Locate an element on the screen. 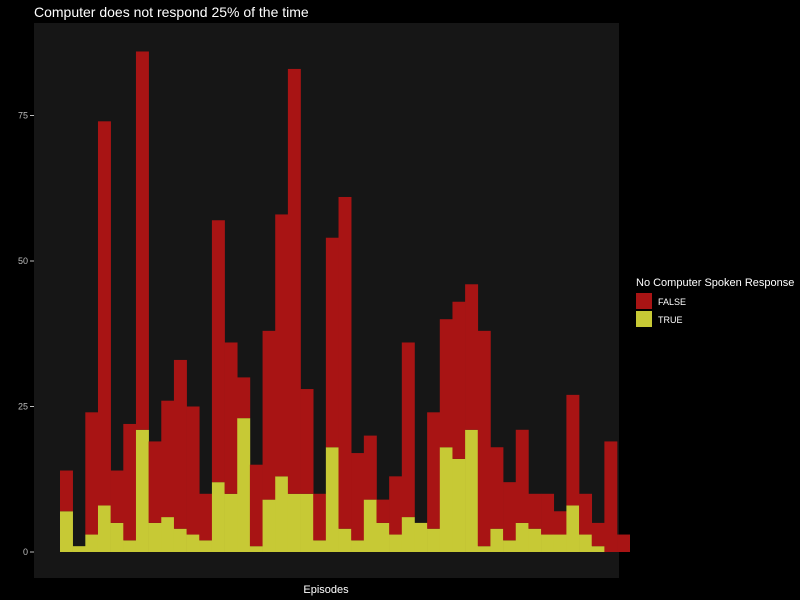 The height and width of the screenshot is (600, 800). y-tick-label-25: 25 is located at coordinates (23, 407).